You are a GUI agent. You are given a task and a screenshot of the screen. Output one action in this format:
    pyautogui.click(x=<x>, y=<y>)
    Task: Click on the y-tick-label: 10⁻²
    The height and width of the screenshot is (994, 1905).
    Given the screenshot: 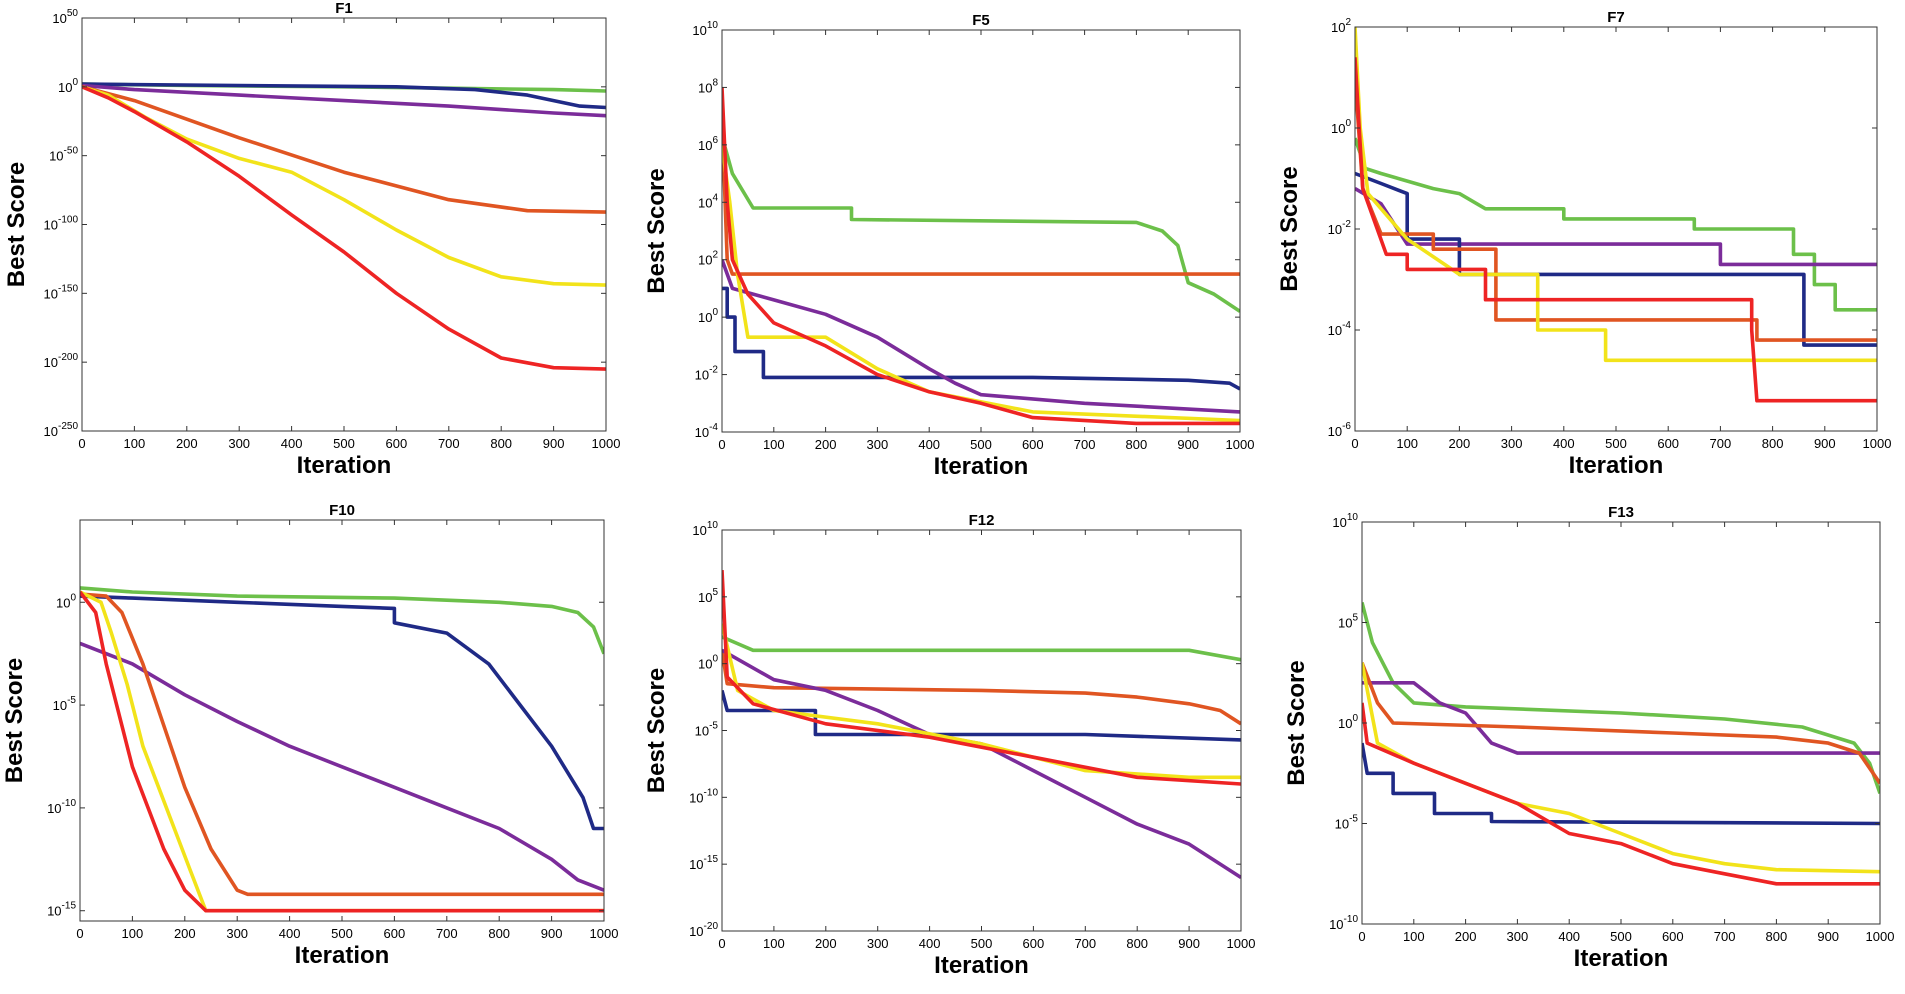 What is the action you would take?
    pyautogui.click(x=707, y=374)
    